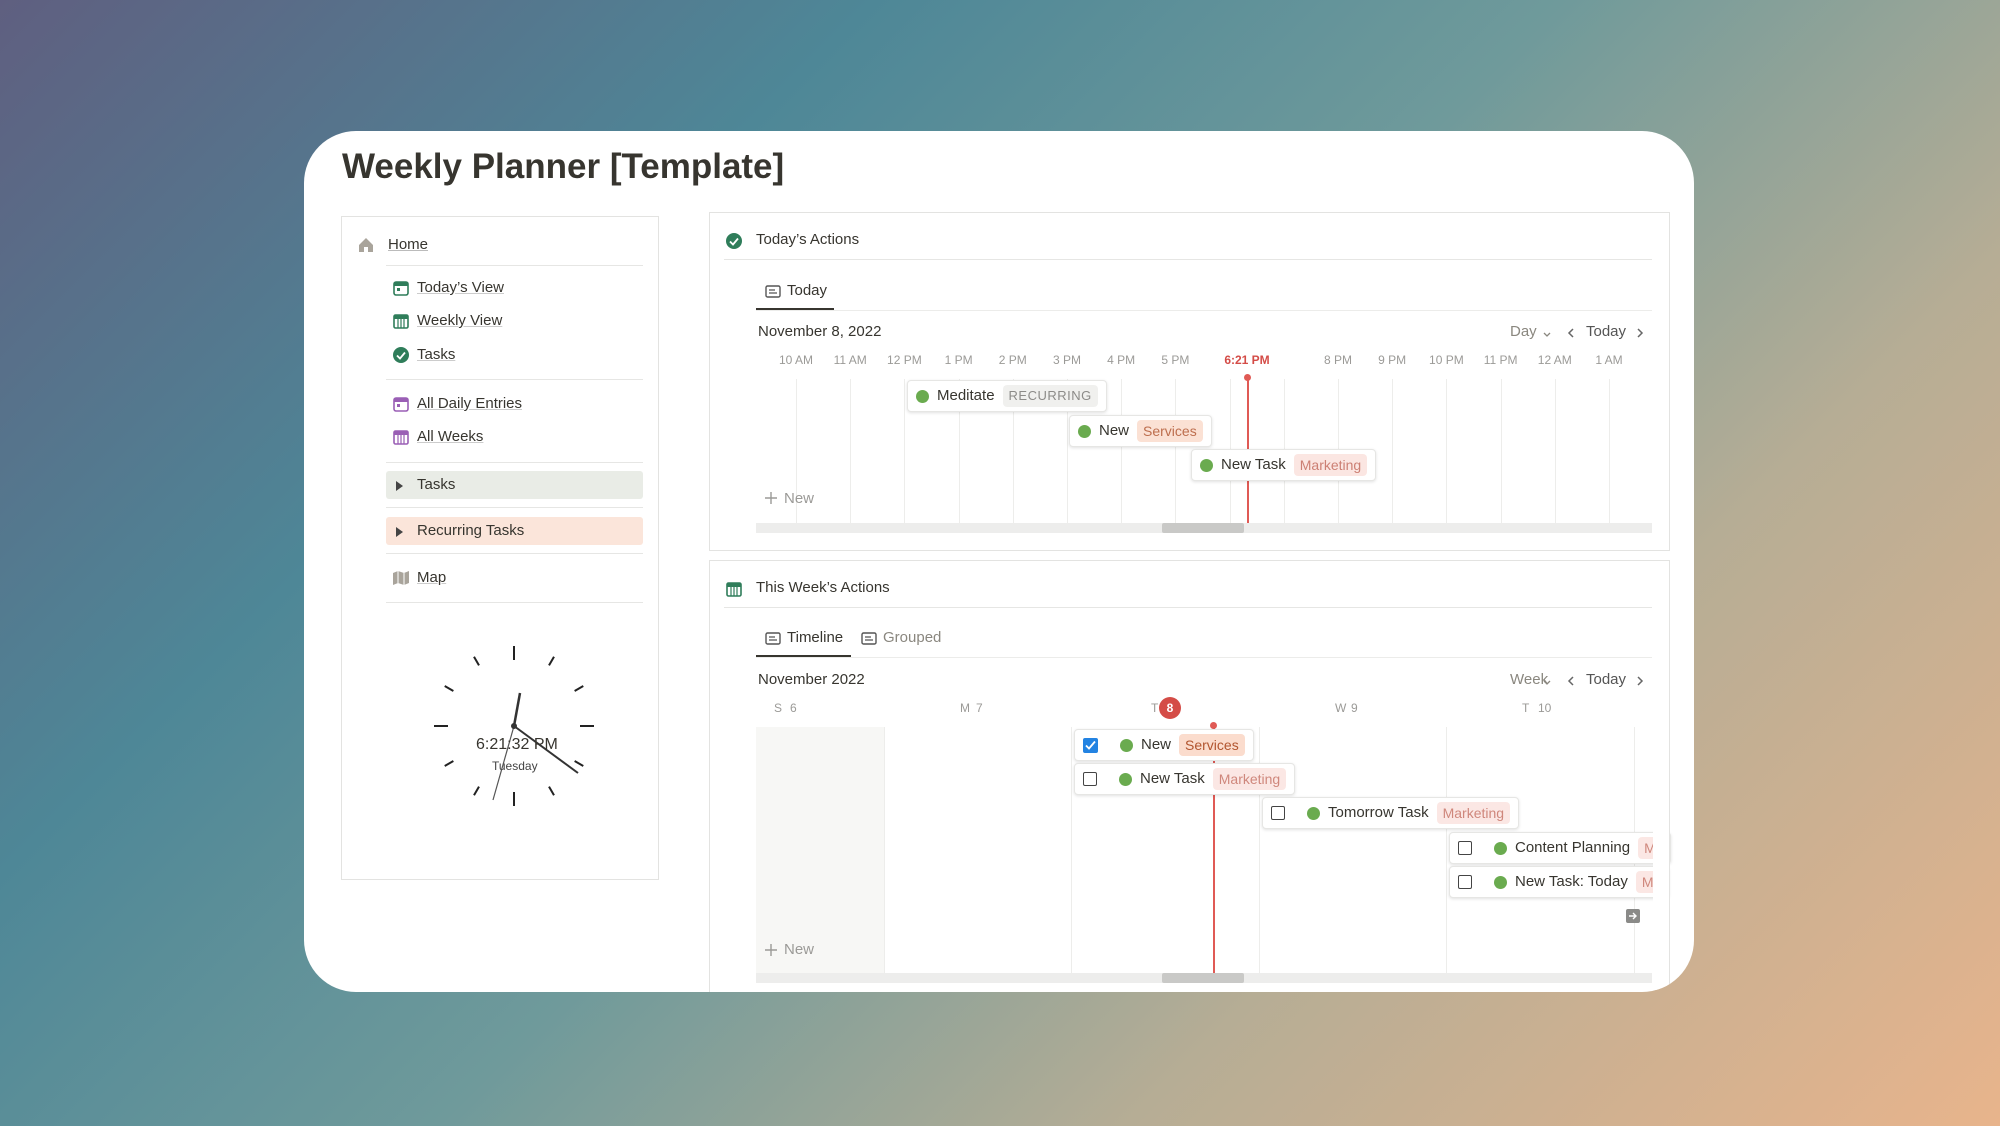  What do you see at coordinates (815, 637) in the screenshot?
I see `tab: Timeline` at bounding box center [815, 637].